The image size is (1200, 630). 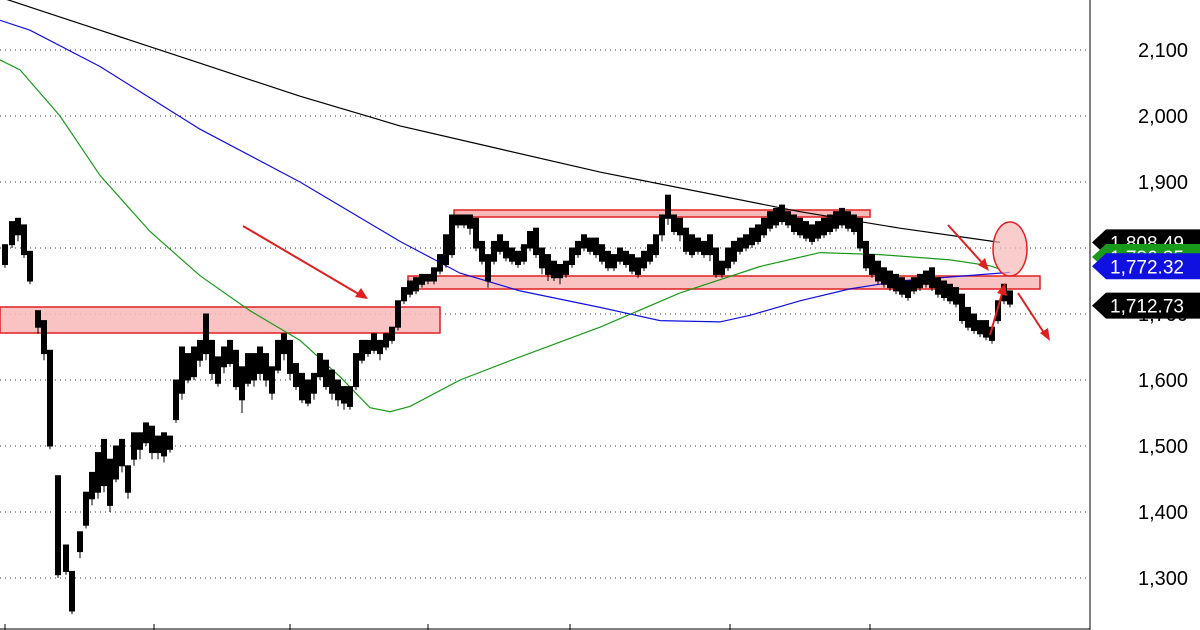 What do you see at coordinates (1163, 579) in the screenshot?
I see `y-tick-label-0: 1,300` at bounding box center [1163, 579].